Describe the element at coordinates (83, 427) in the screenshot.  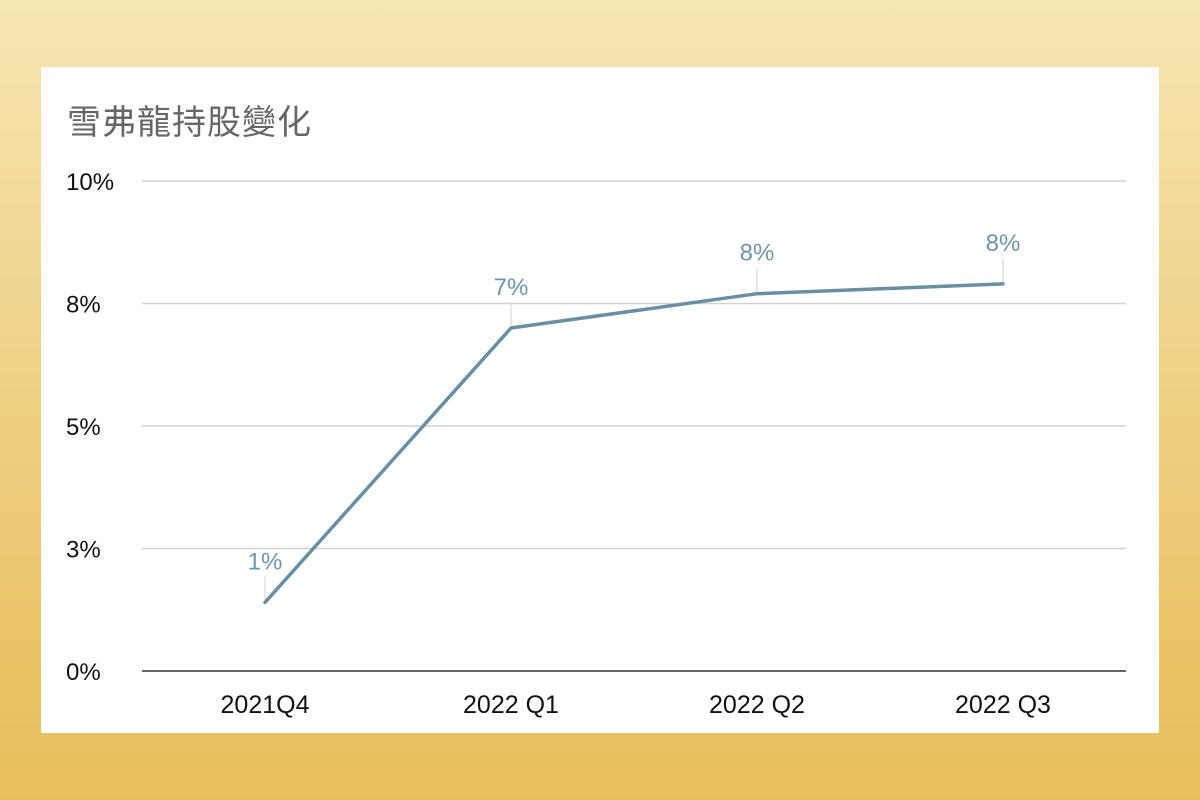
I see `y-tick-label: 5%` at that location.